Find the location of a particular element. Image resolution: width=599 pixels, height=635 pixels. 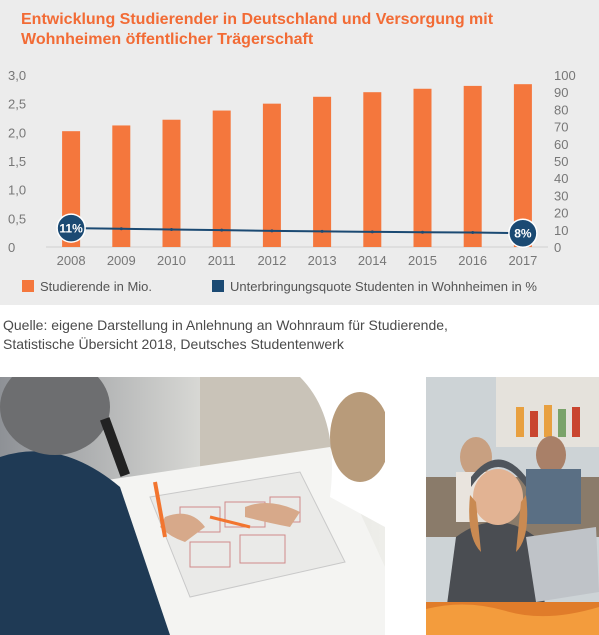

y-right-tick-label: 100 is located at coordinates (565, 75).